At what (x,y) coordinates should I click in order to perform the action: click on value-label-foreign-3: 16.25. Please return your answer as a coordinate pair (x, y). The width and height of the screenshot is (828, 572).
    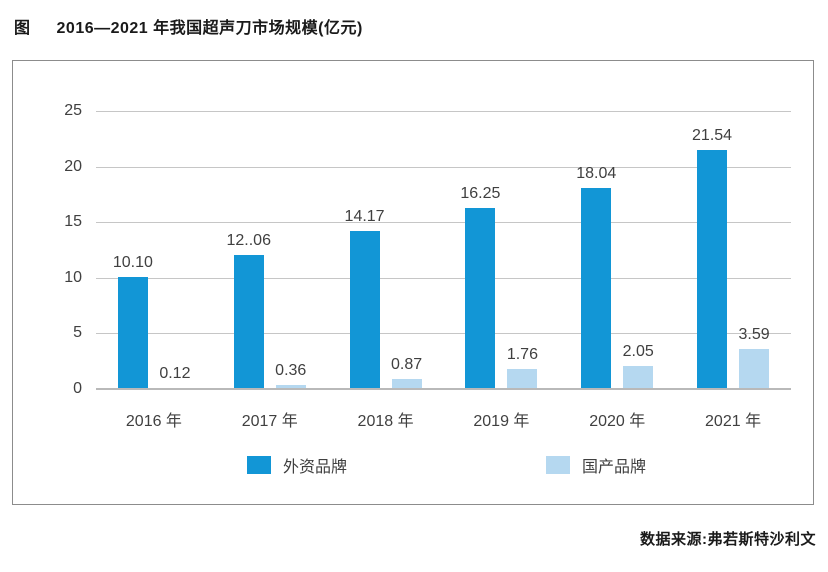
    Looking at the image, I should click on (480, 194).